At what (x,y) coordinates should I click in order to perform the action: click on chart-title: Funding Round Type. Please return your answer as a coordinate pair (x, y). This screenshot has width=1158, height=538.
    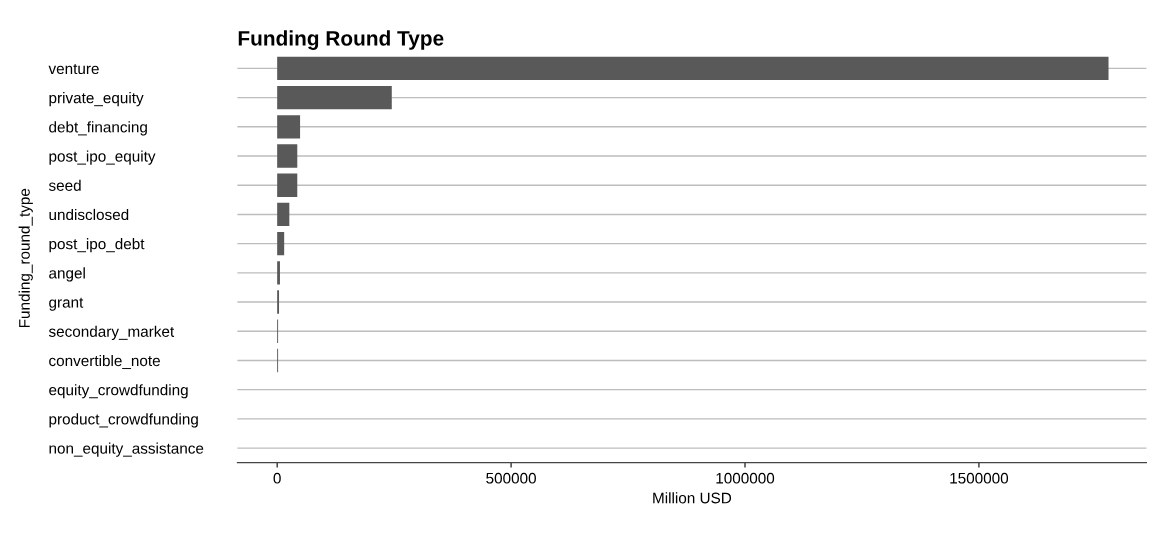
    Looking at the image, I should click on (341, 40).